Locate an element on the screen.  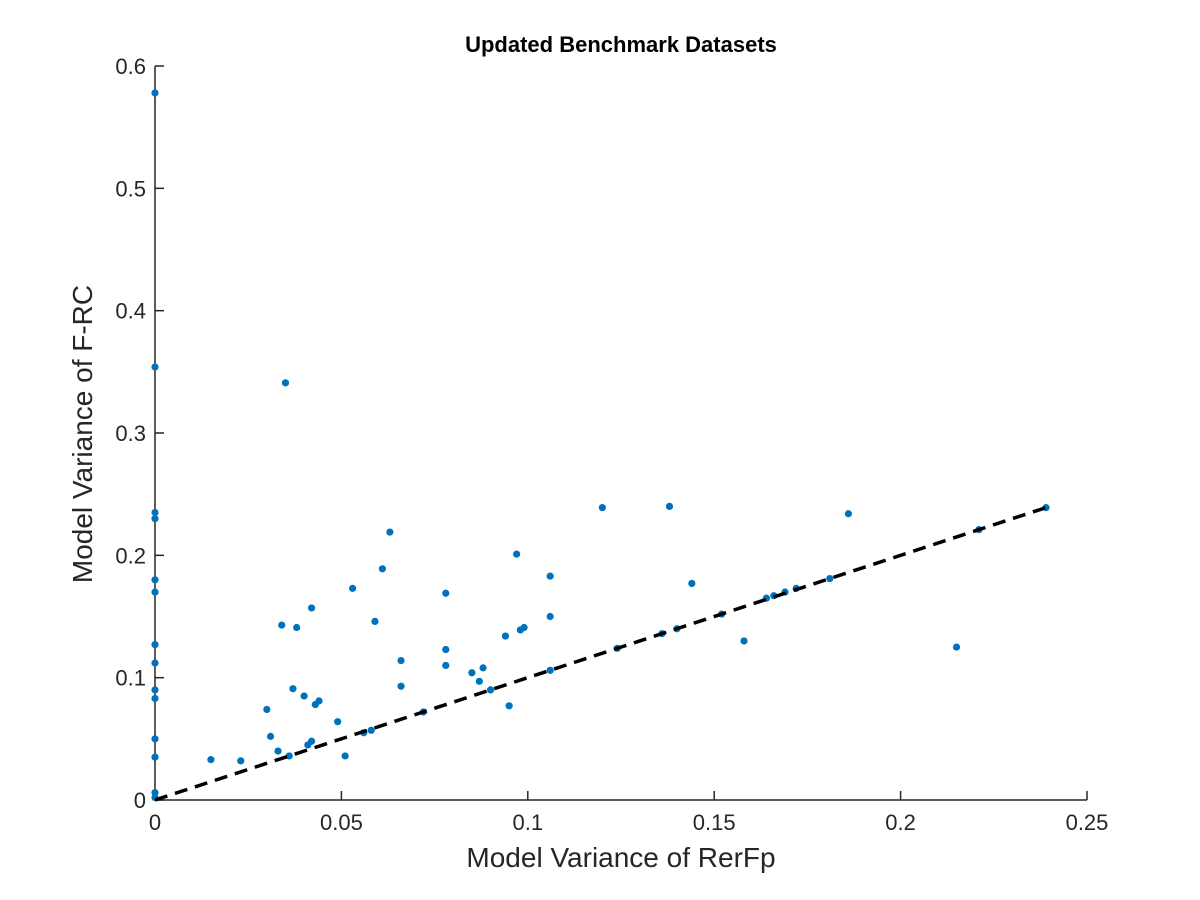
x-tick-label: 0.15 is located at coordinates (714, 822).